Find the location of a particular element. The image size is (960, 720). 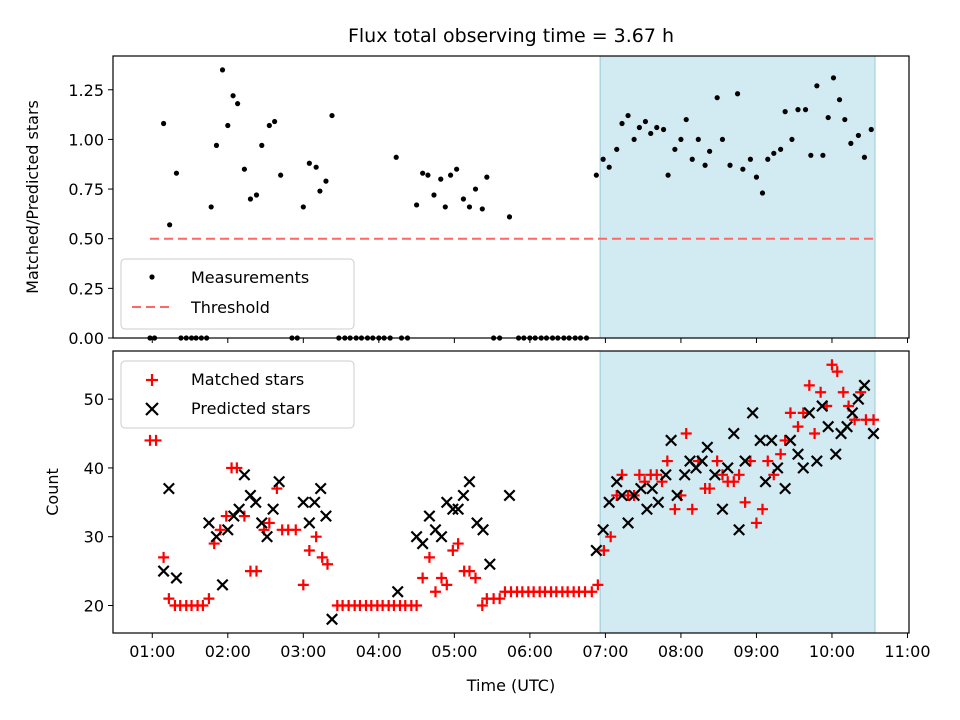

x-tick-label: 10:00 is located at coordinates (832, 651).